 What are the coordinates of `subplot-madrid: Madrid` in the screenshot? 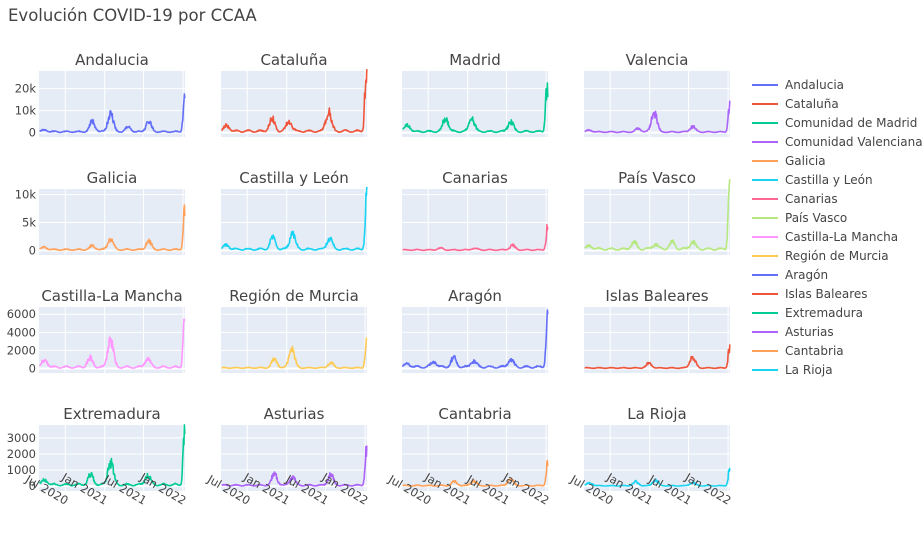 It's located at (475, 94).